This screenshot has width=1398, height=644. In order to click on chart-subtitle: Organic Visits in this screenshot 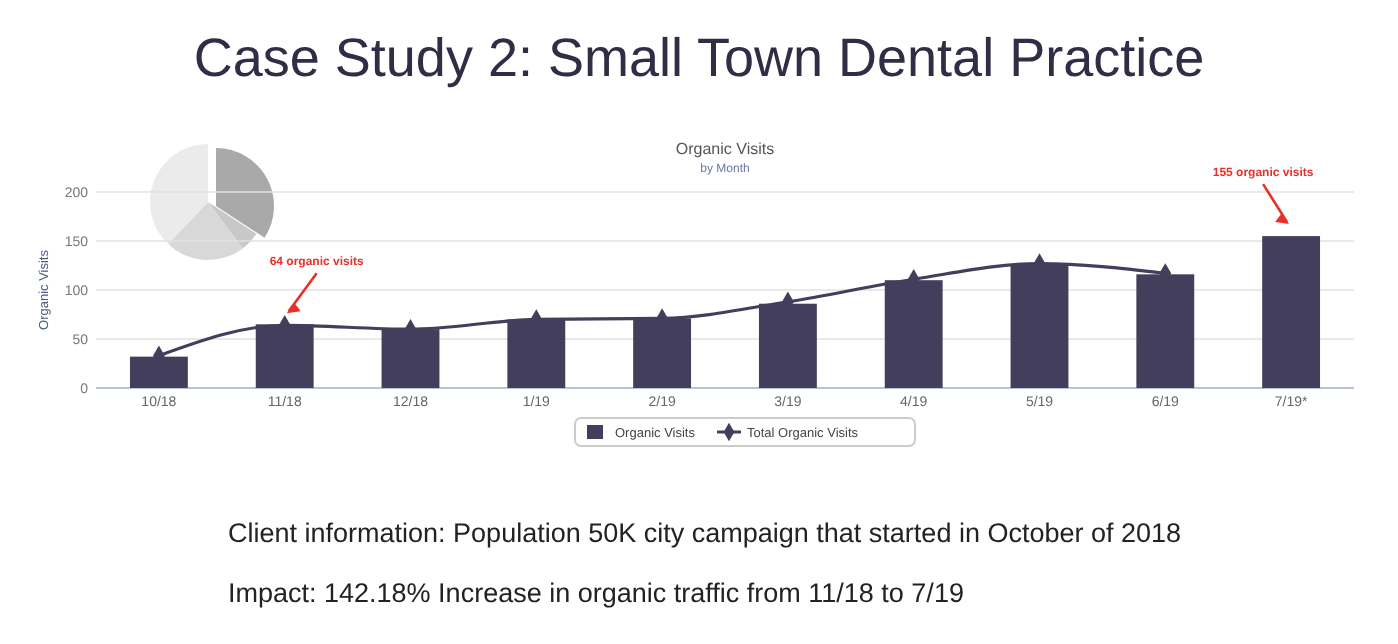, I will do `click(725, 149)`.